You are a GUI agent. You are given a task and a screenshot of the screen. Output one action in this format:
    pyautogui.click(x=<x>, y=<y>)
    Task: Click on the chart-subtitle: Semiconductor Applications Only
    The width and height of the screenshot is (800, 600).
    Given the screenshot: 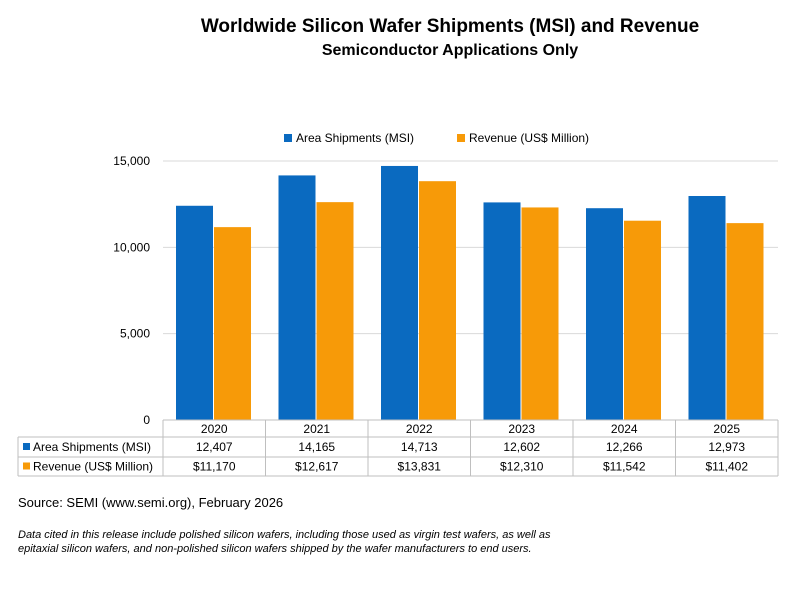 What is the action you would take?
    pyautogui.click(x=450, y=50)
    